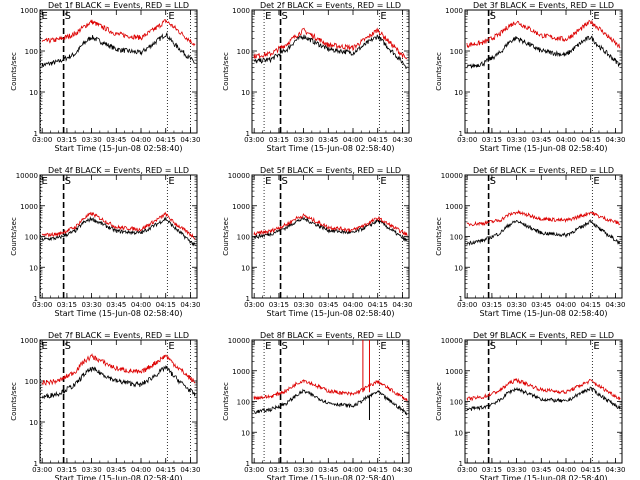  Describe the element at coordinates (330, 170) in the screenshot. I see `panel-title: Det 5f BLACK = Events, RED = LLD` at that location.